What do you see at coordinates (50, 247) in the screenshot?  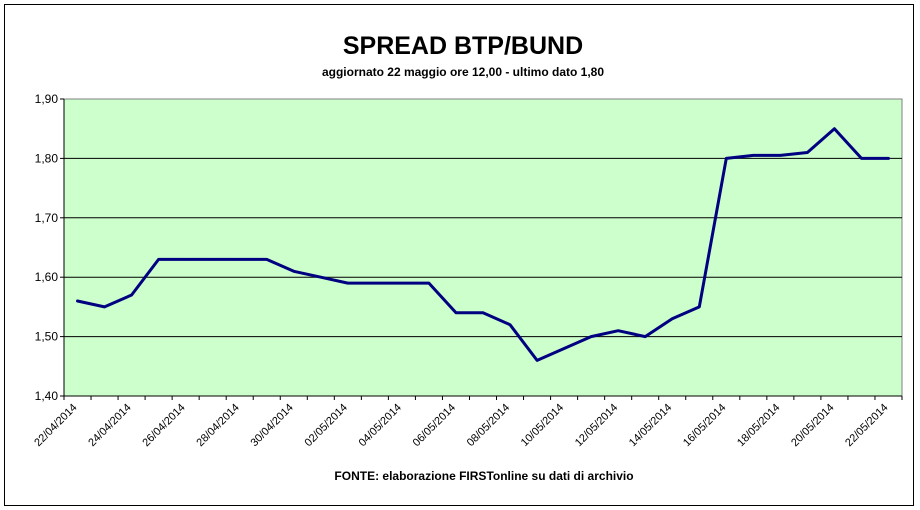 I see `y-axis: 1,40 1,50 1,60 1,70 1,80 1,90` at bounding box center [50, 247].